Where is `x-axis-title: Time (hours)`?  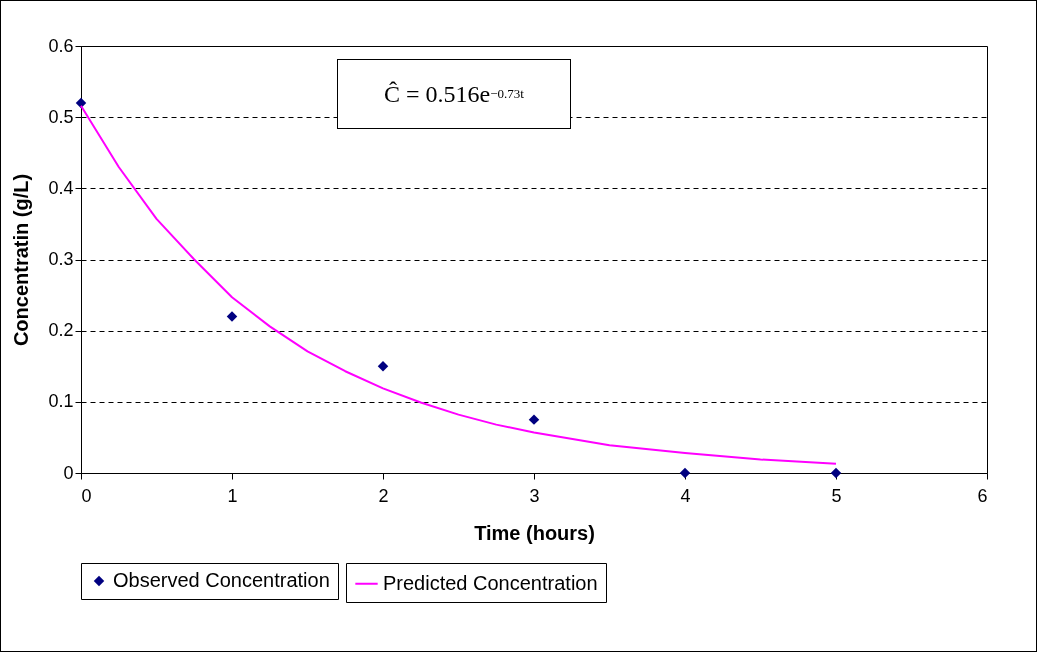
x-axis-title: Time (hours) is located at coordinates (534, 532).